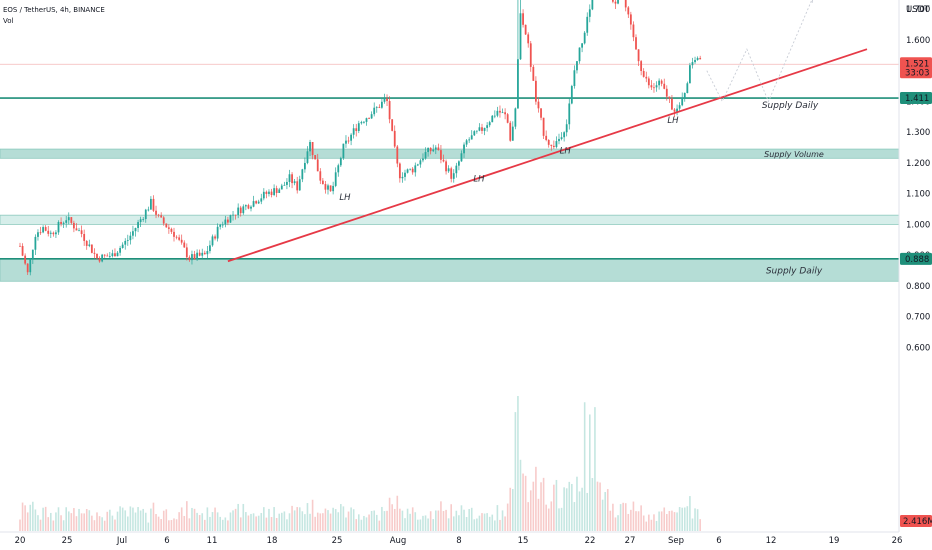 The width and height of the screenshot is (932, 550). Describe the element at coordinates (459, 541) in the screenshot. I see `x-axis: 20 25 Jul 6 11 18 25 Aug 8 15 22 27 Sep 6 12 19 26` at that location.